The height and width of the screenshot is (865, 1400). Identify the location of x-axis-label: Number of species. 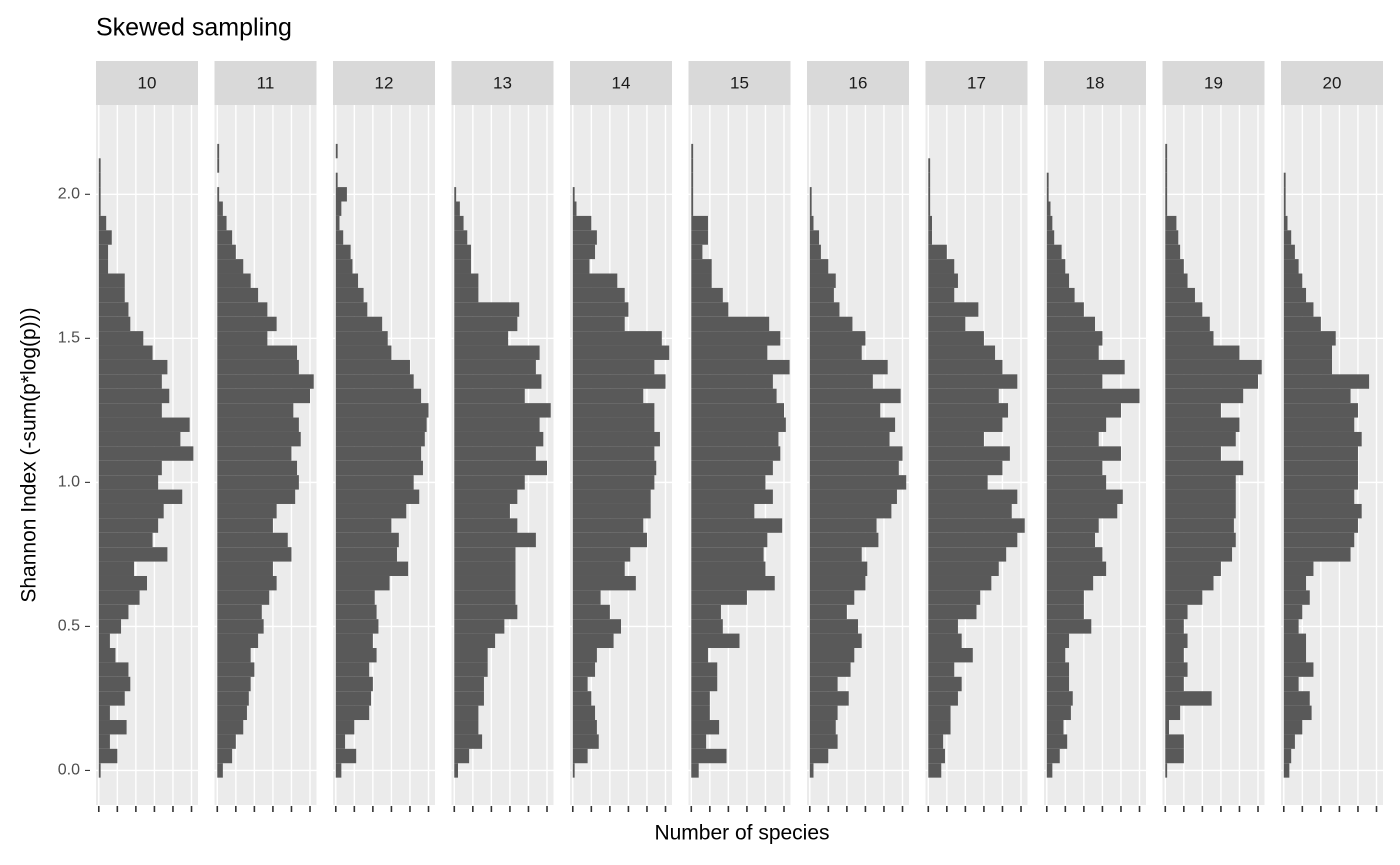
(741, 833).